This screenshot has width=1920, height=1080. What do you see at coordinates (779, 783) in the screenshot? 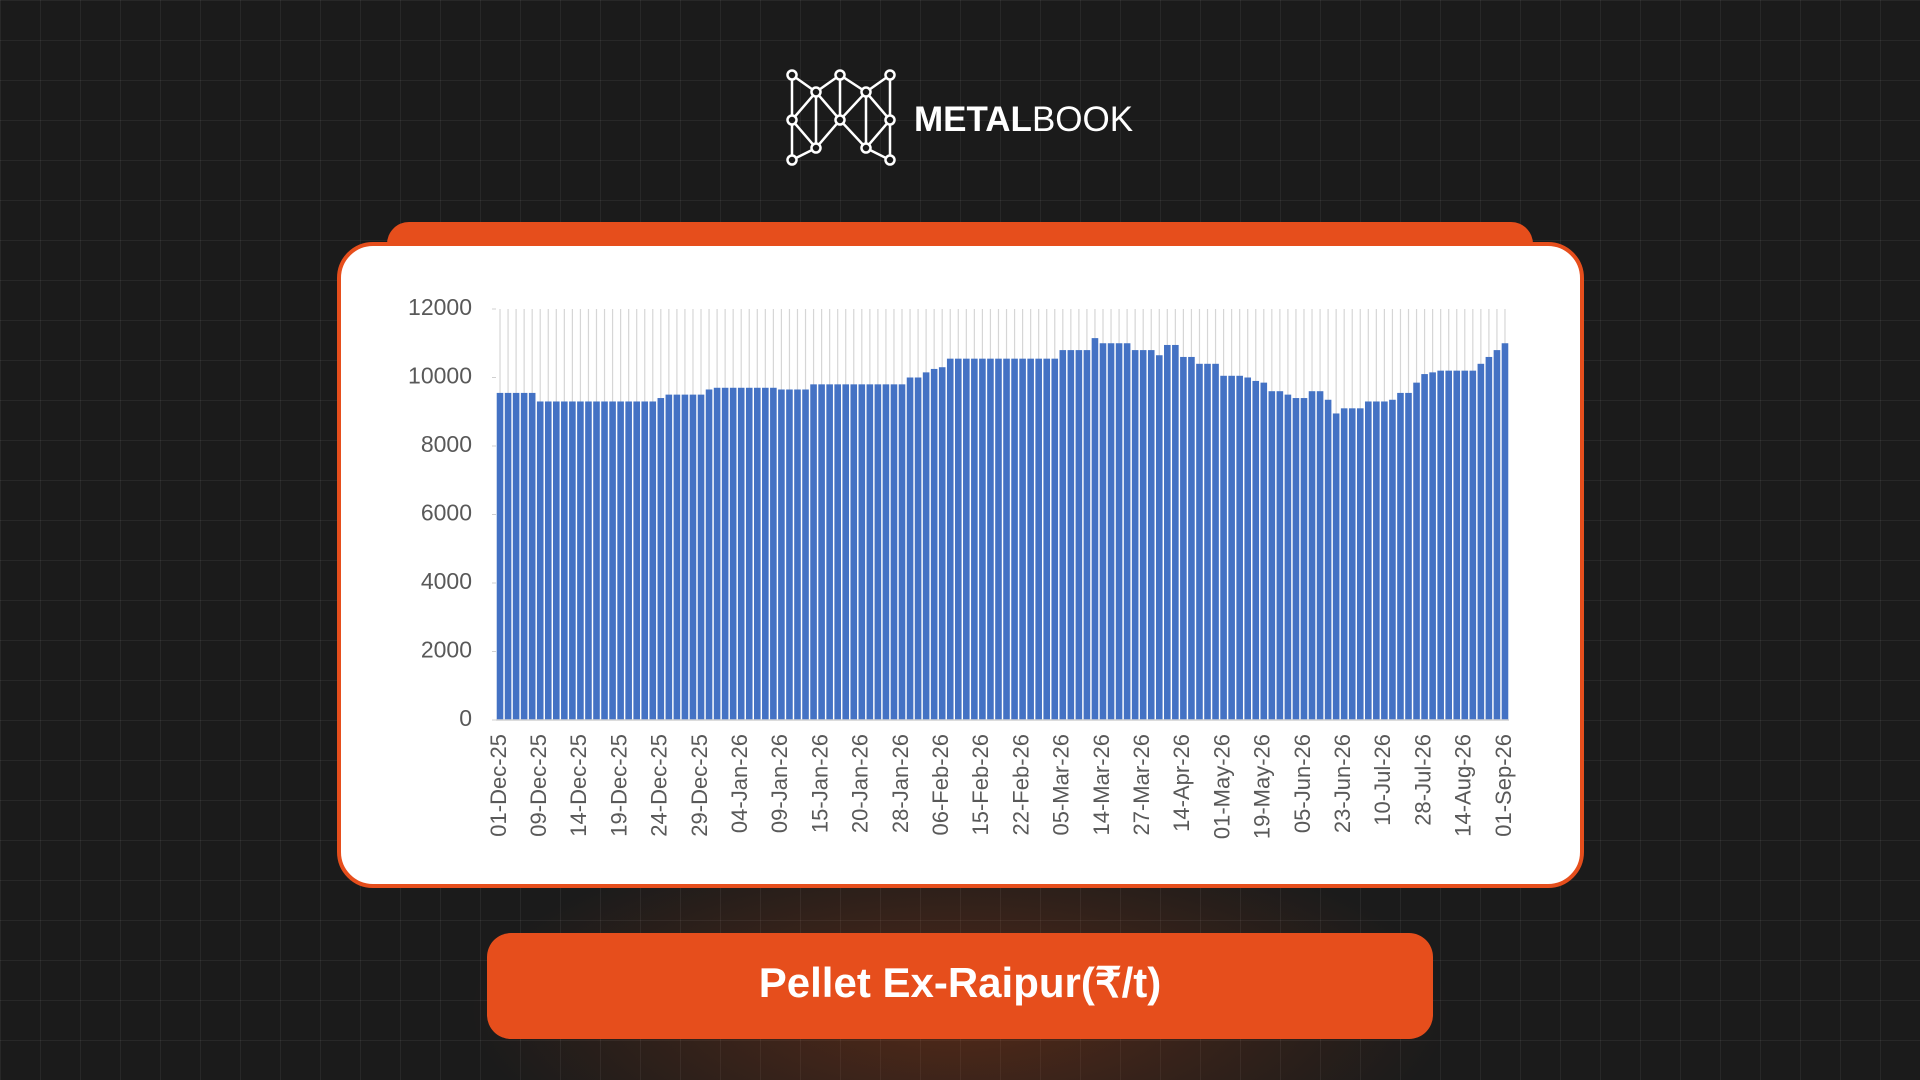
I see `x-tick-label: 09-Jan-26` at bounding box center [779, 783].